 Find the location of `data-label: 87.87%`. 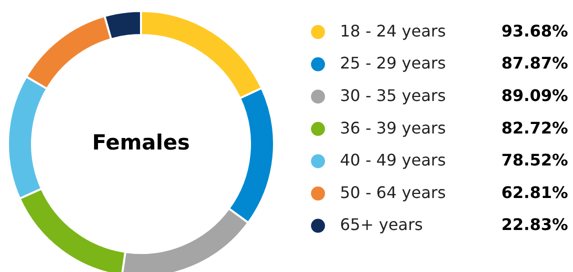

data-label: 87.87% is located at coordinates (534, 63).